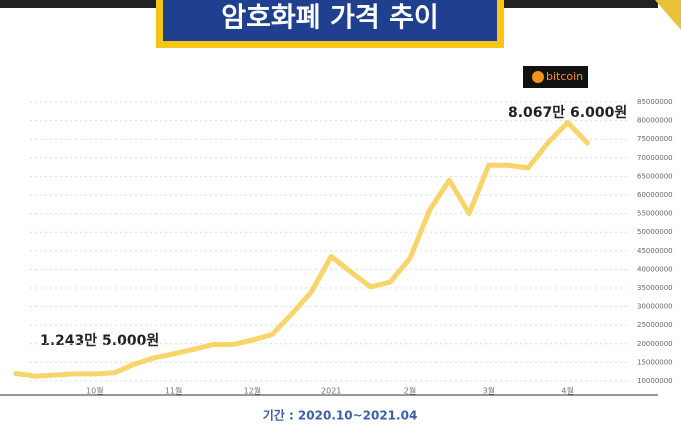 The width and height of the screenshot is (681, 434). I want to click on y-tick-label: 85000000, so click(655, 102).